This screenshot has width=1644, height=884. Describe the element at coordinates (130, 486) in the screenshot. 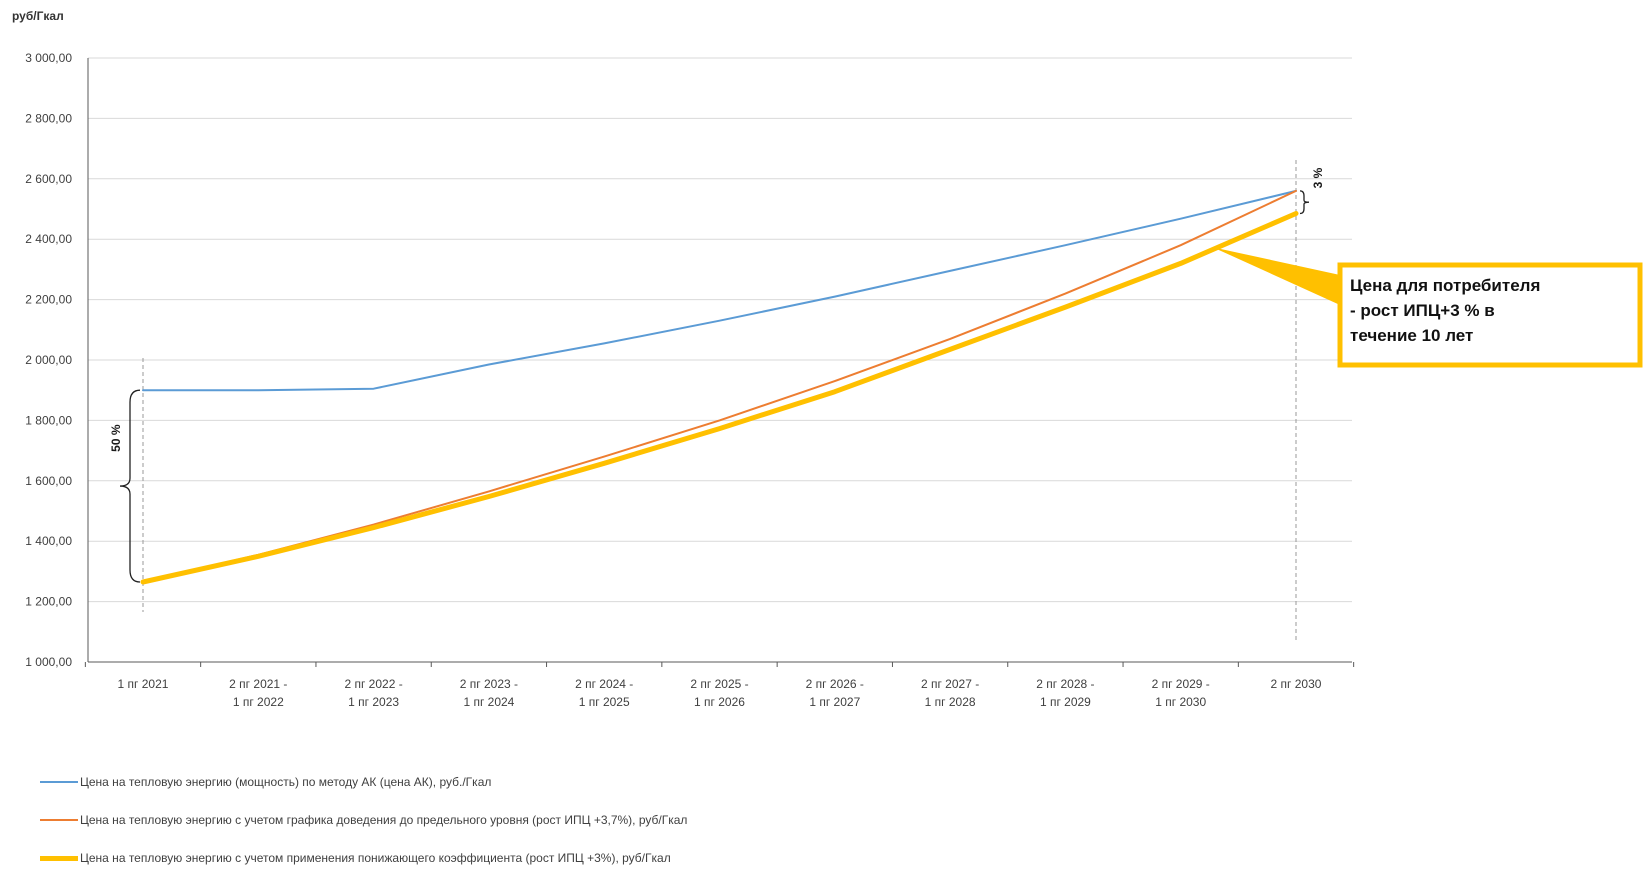

I see `left-gap-brace` at that location.